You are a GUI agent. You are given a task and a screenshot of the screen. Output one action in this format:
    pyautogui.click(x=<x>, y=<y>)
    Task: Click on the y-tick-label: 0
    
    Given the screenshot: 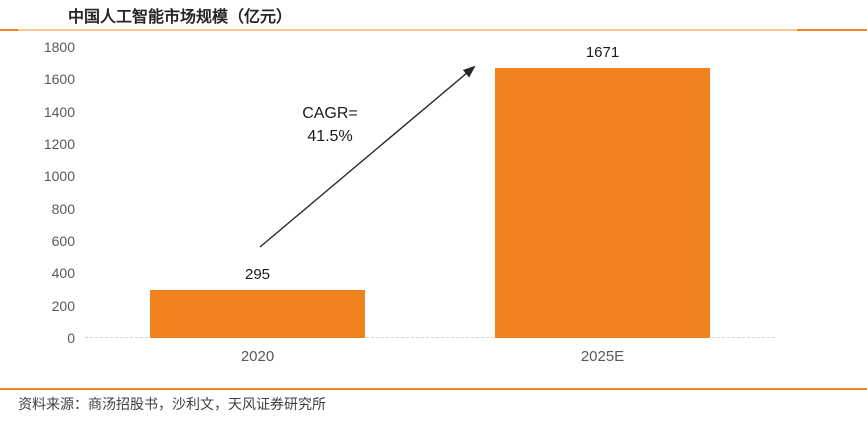 What is the action you would take?
    pyautogui.click(x=71, y=338)
    